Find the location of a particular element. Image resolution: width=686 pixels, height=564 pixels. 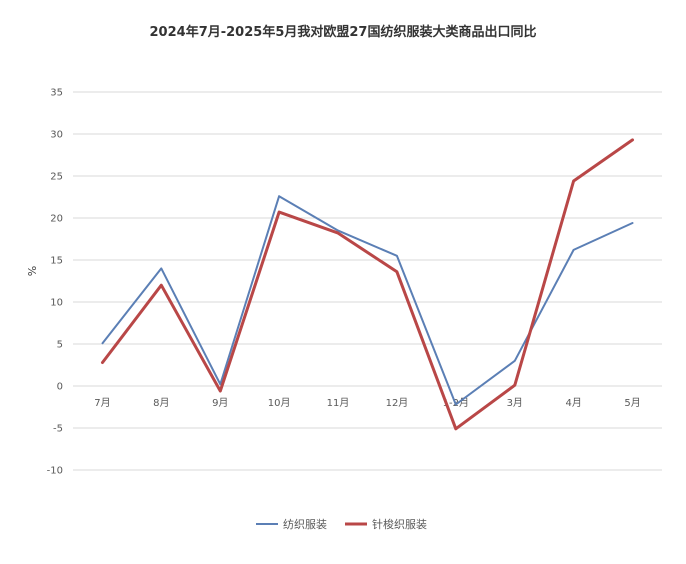

y-axis-label: % is located at coordinates (32, 271).